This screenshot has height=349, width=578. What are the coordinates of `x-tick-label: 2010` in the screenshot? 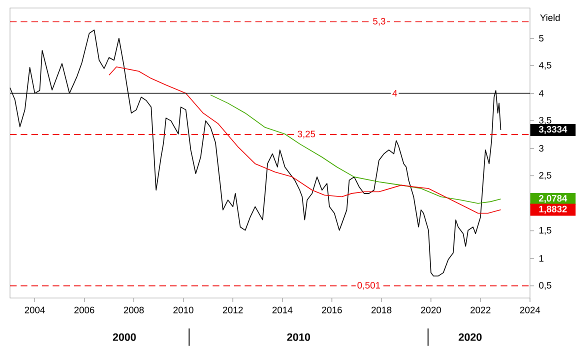 It's located at (183, 310).